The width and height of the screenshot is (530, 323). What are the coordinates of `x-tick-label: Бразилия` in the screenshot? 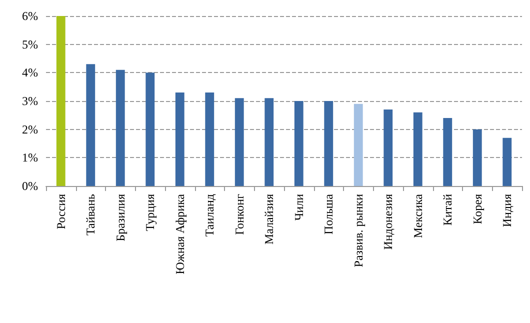 It's located at (120, 218).